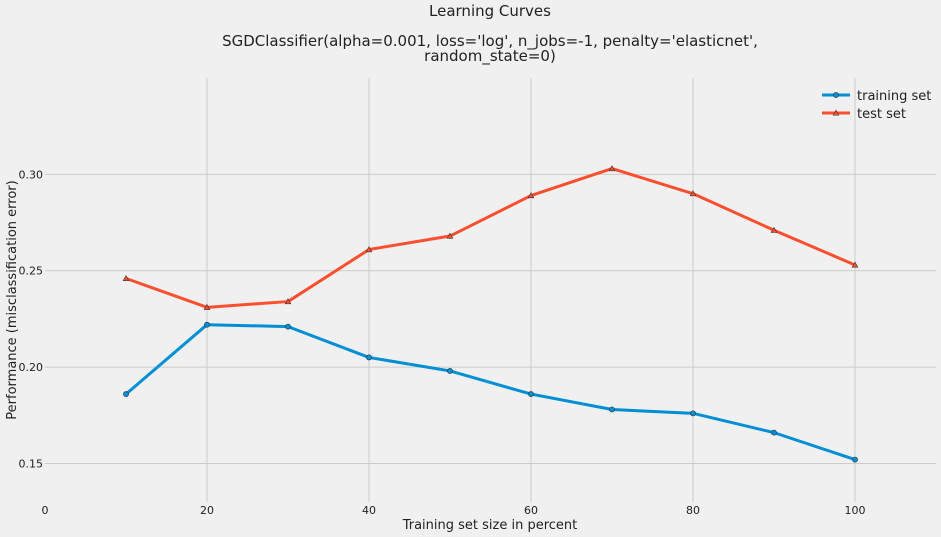 Image resolution: width=941 pixels, height=537 pixels. I want to click on y-tick-label: 0.20, so click(31, 367).